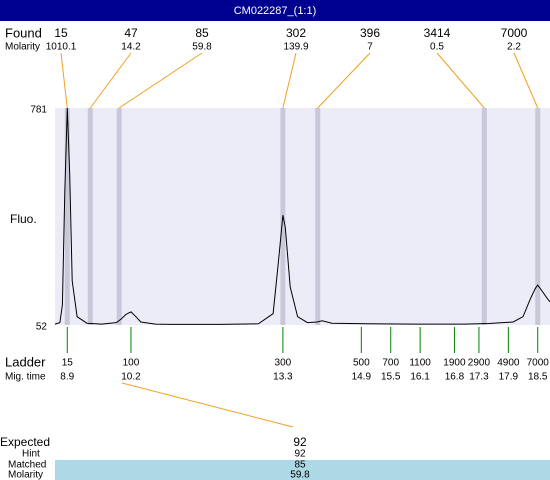 Image resolution: width=550 pixels, height=480 pixels. What do you see at coordinates (67, 377) in the screenshot?
I see `ladder-time: 8.9` at bounding box center [67, 377].